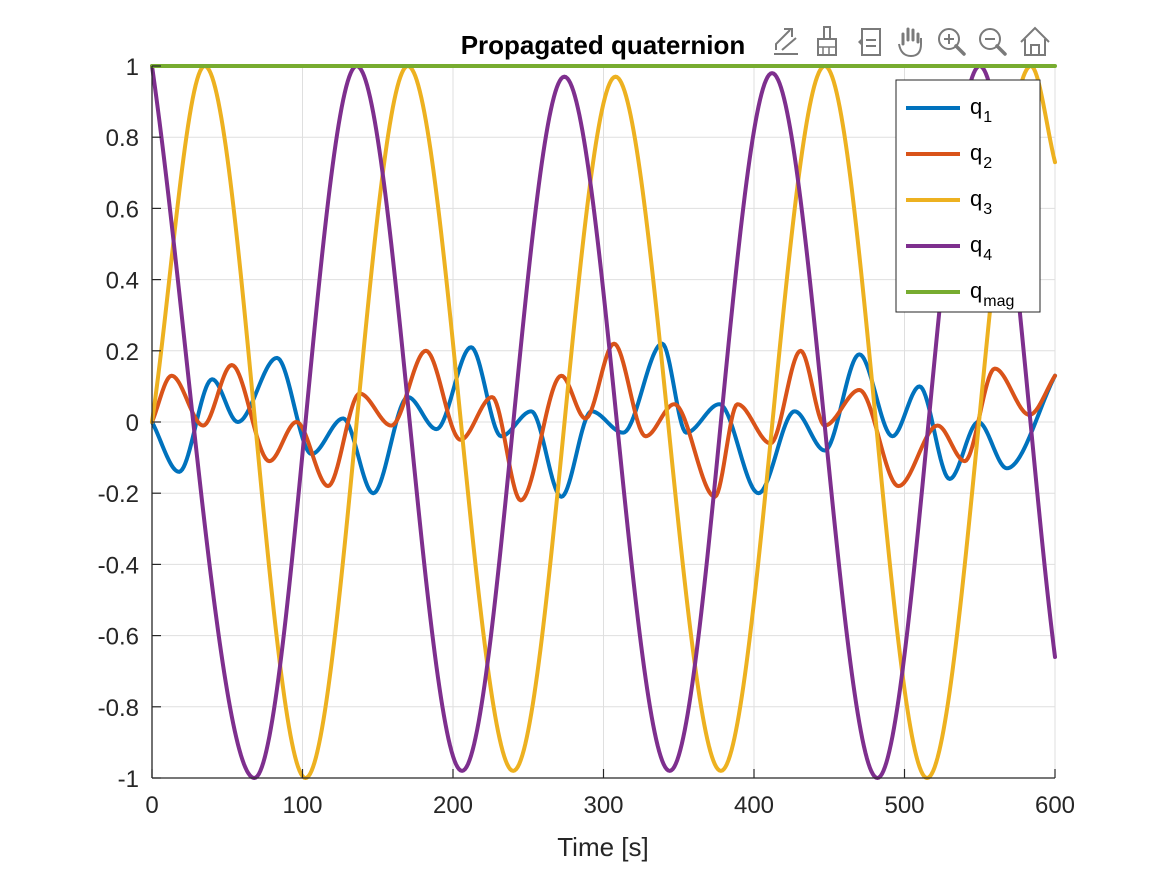 Image resolution: width=1167 pixels, height=875 pixels. I want to click on x-axis-label: Time [s], so click(602, 847).